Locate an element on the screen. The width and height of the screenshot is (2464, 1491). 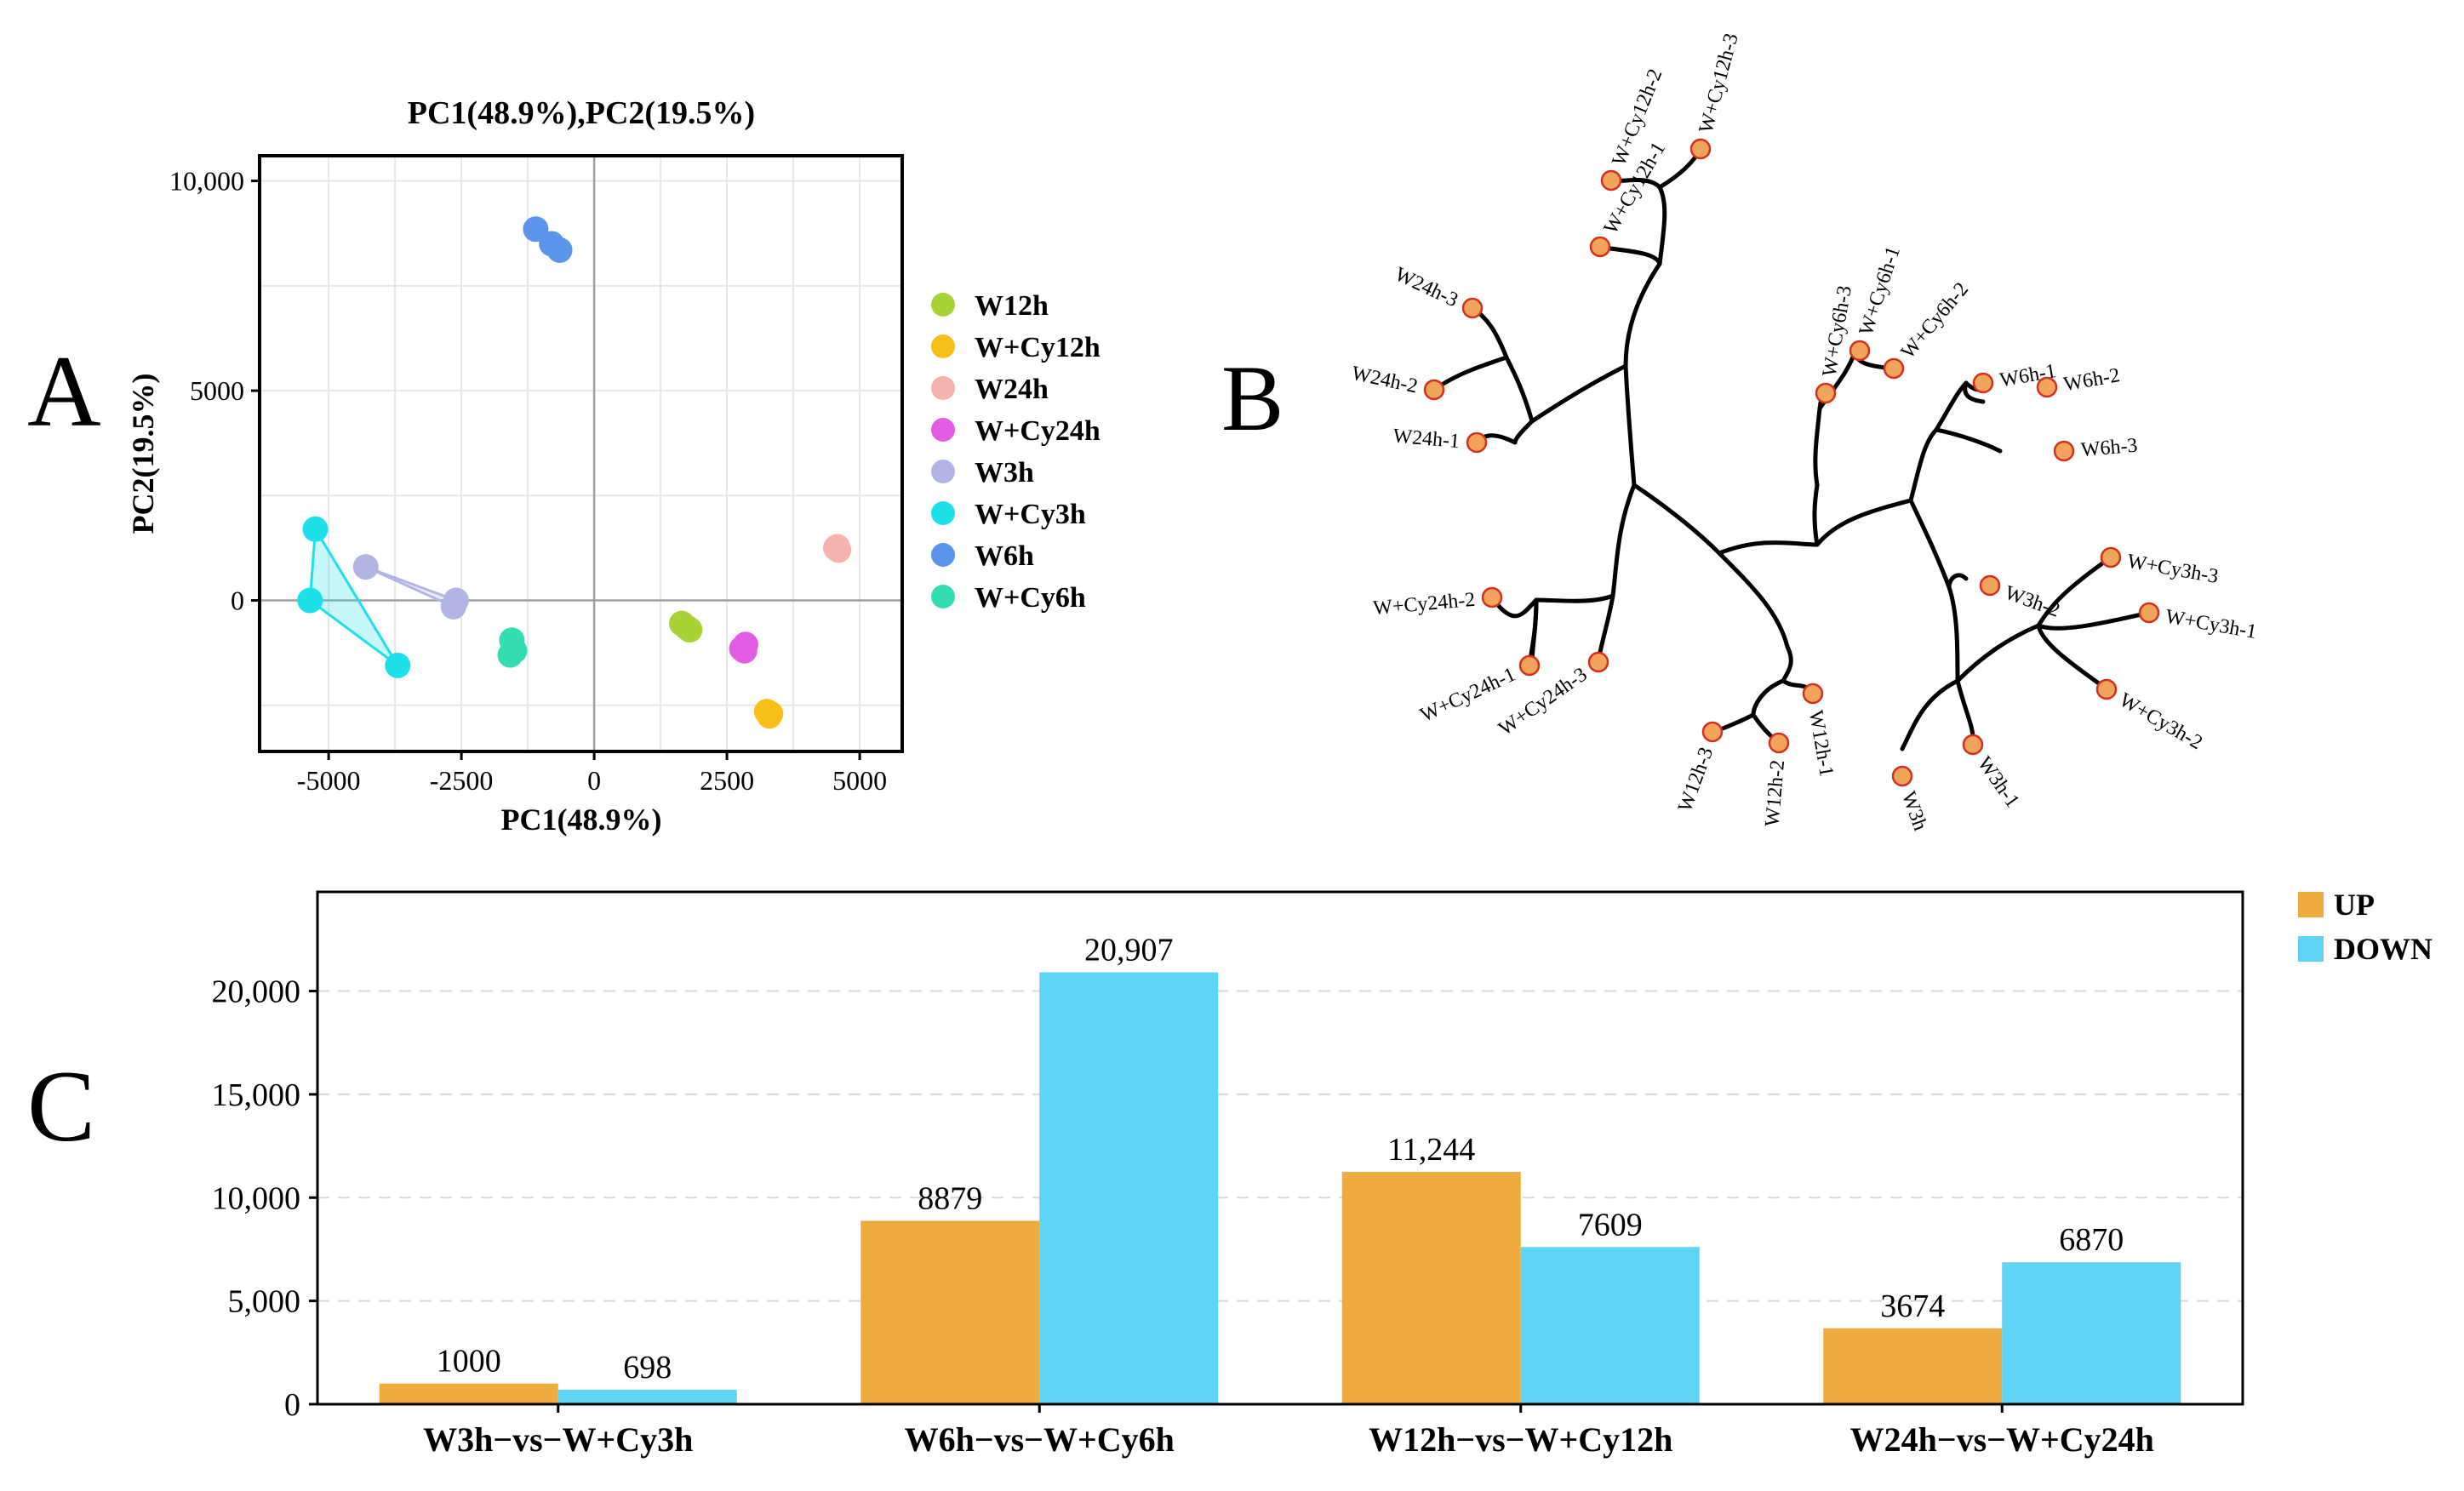
pca-axes-zero is located at coordinates (581, 453).